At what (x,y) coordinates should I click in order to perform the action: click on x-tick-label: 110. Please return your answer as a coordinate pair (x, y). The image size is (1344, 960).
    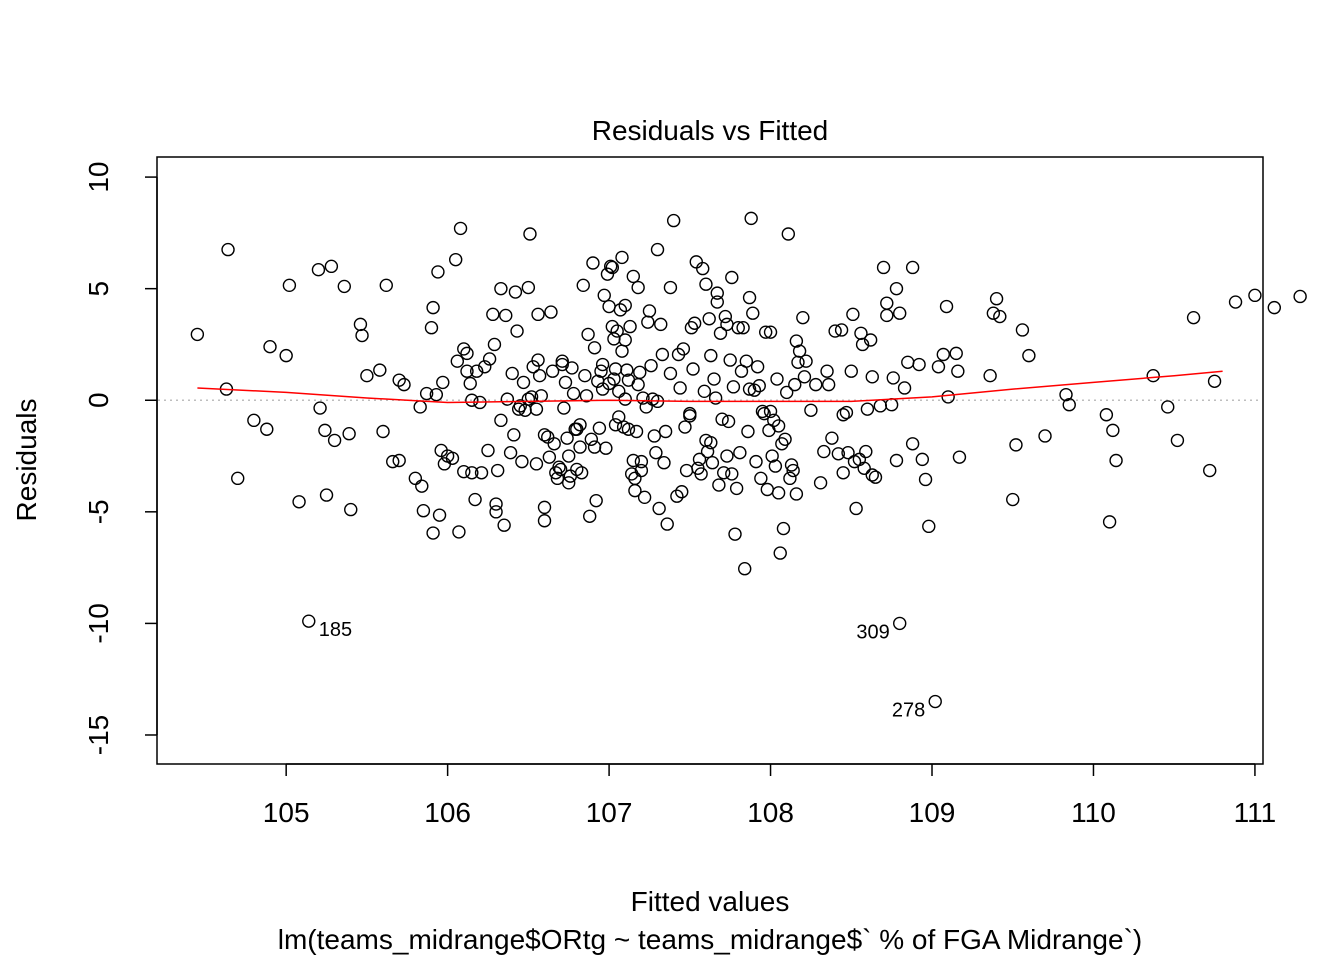
    Looking at the image, I should click on (1093, 812).